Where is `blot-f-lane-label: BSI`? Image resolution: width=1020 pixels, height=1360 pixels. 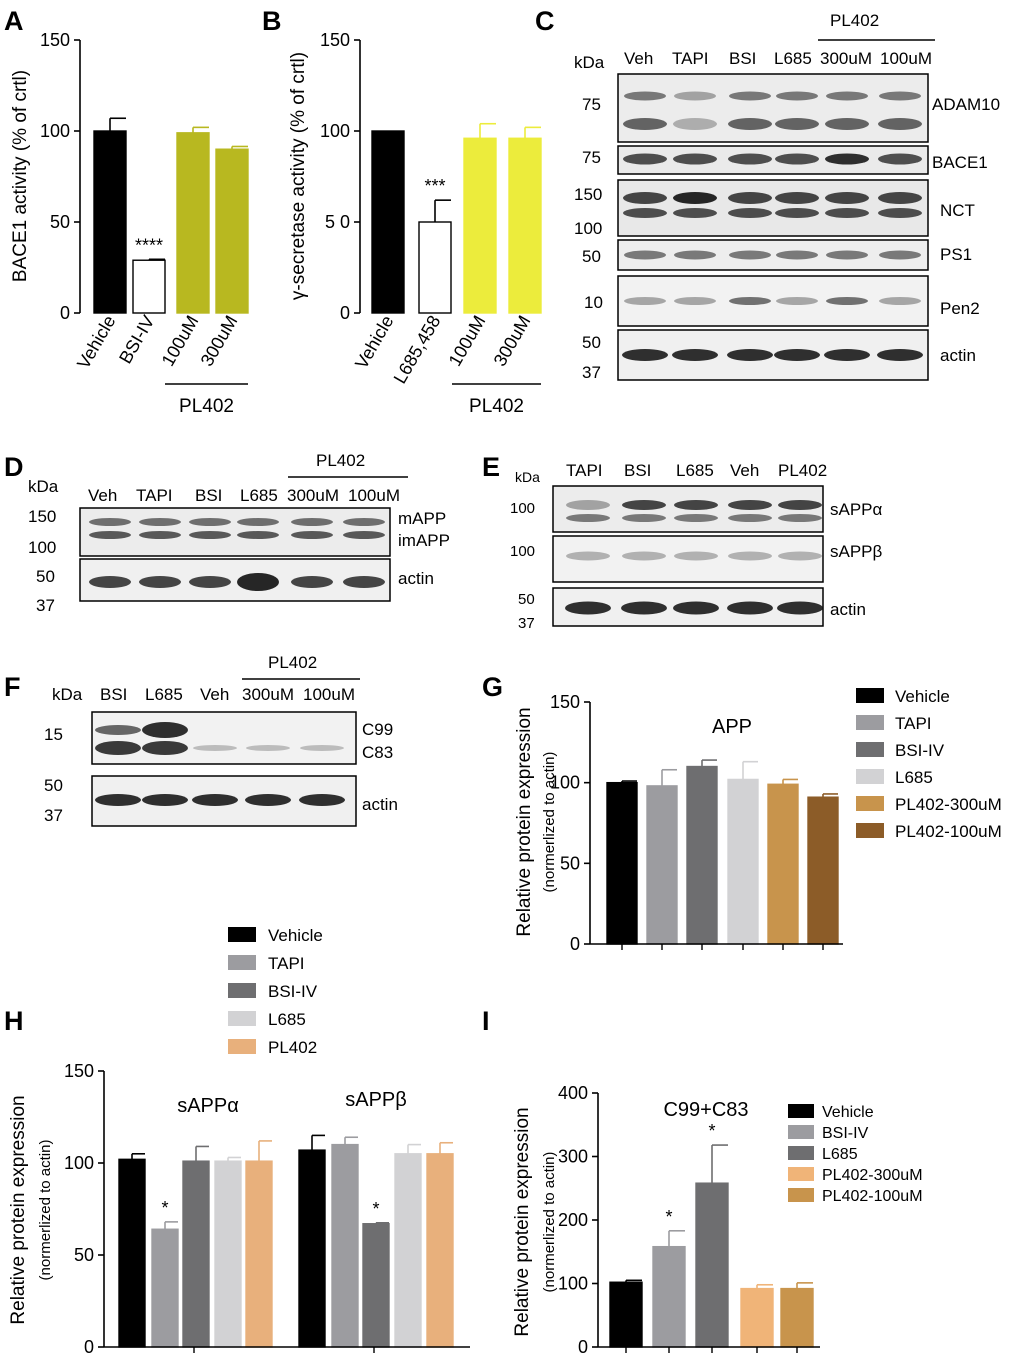 blot-f-lane-label: BSI is located at coordinates (113, 694).